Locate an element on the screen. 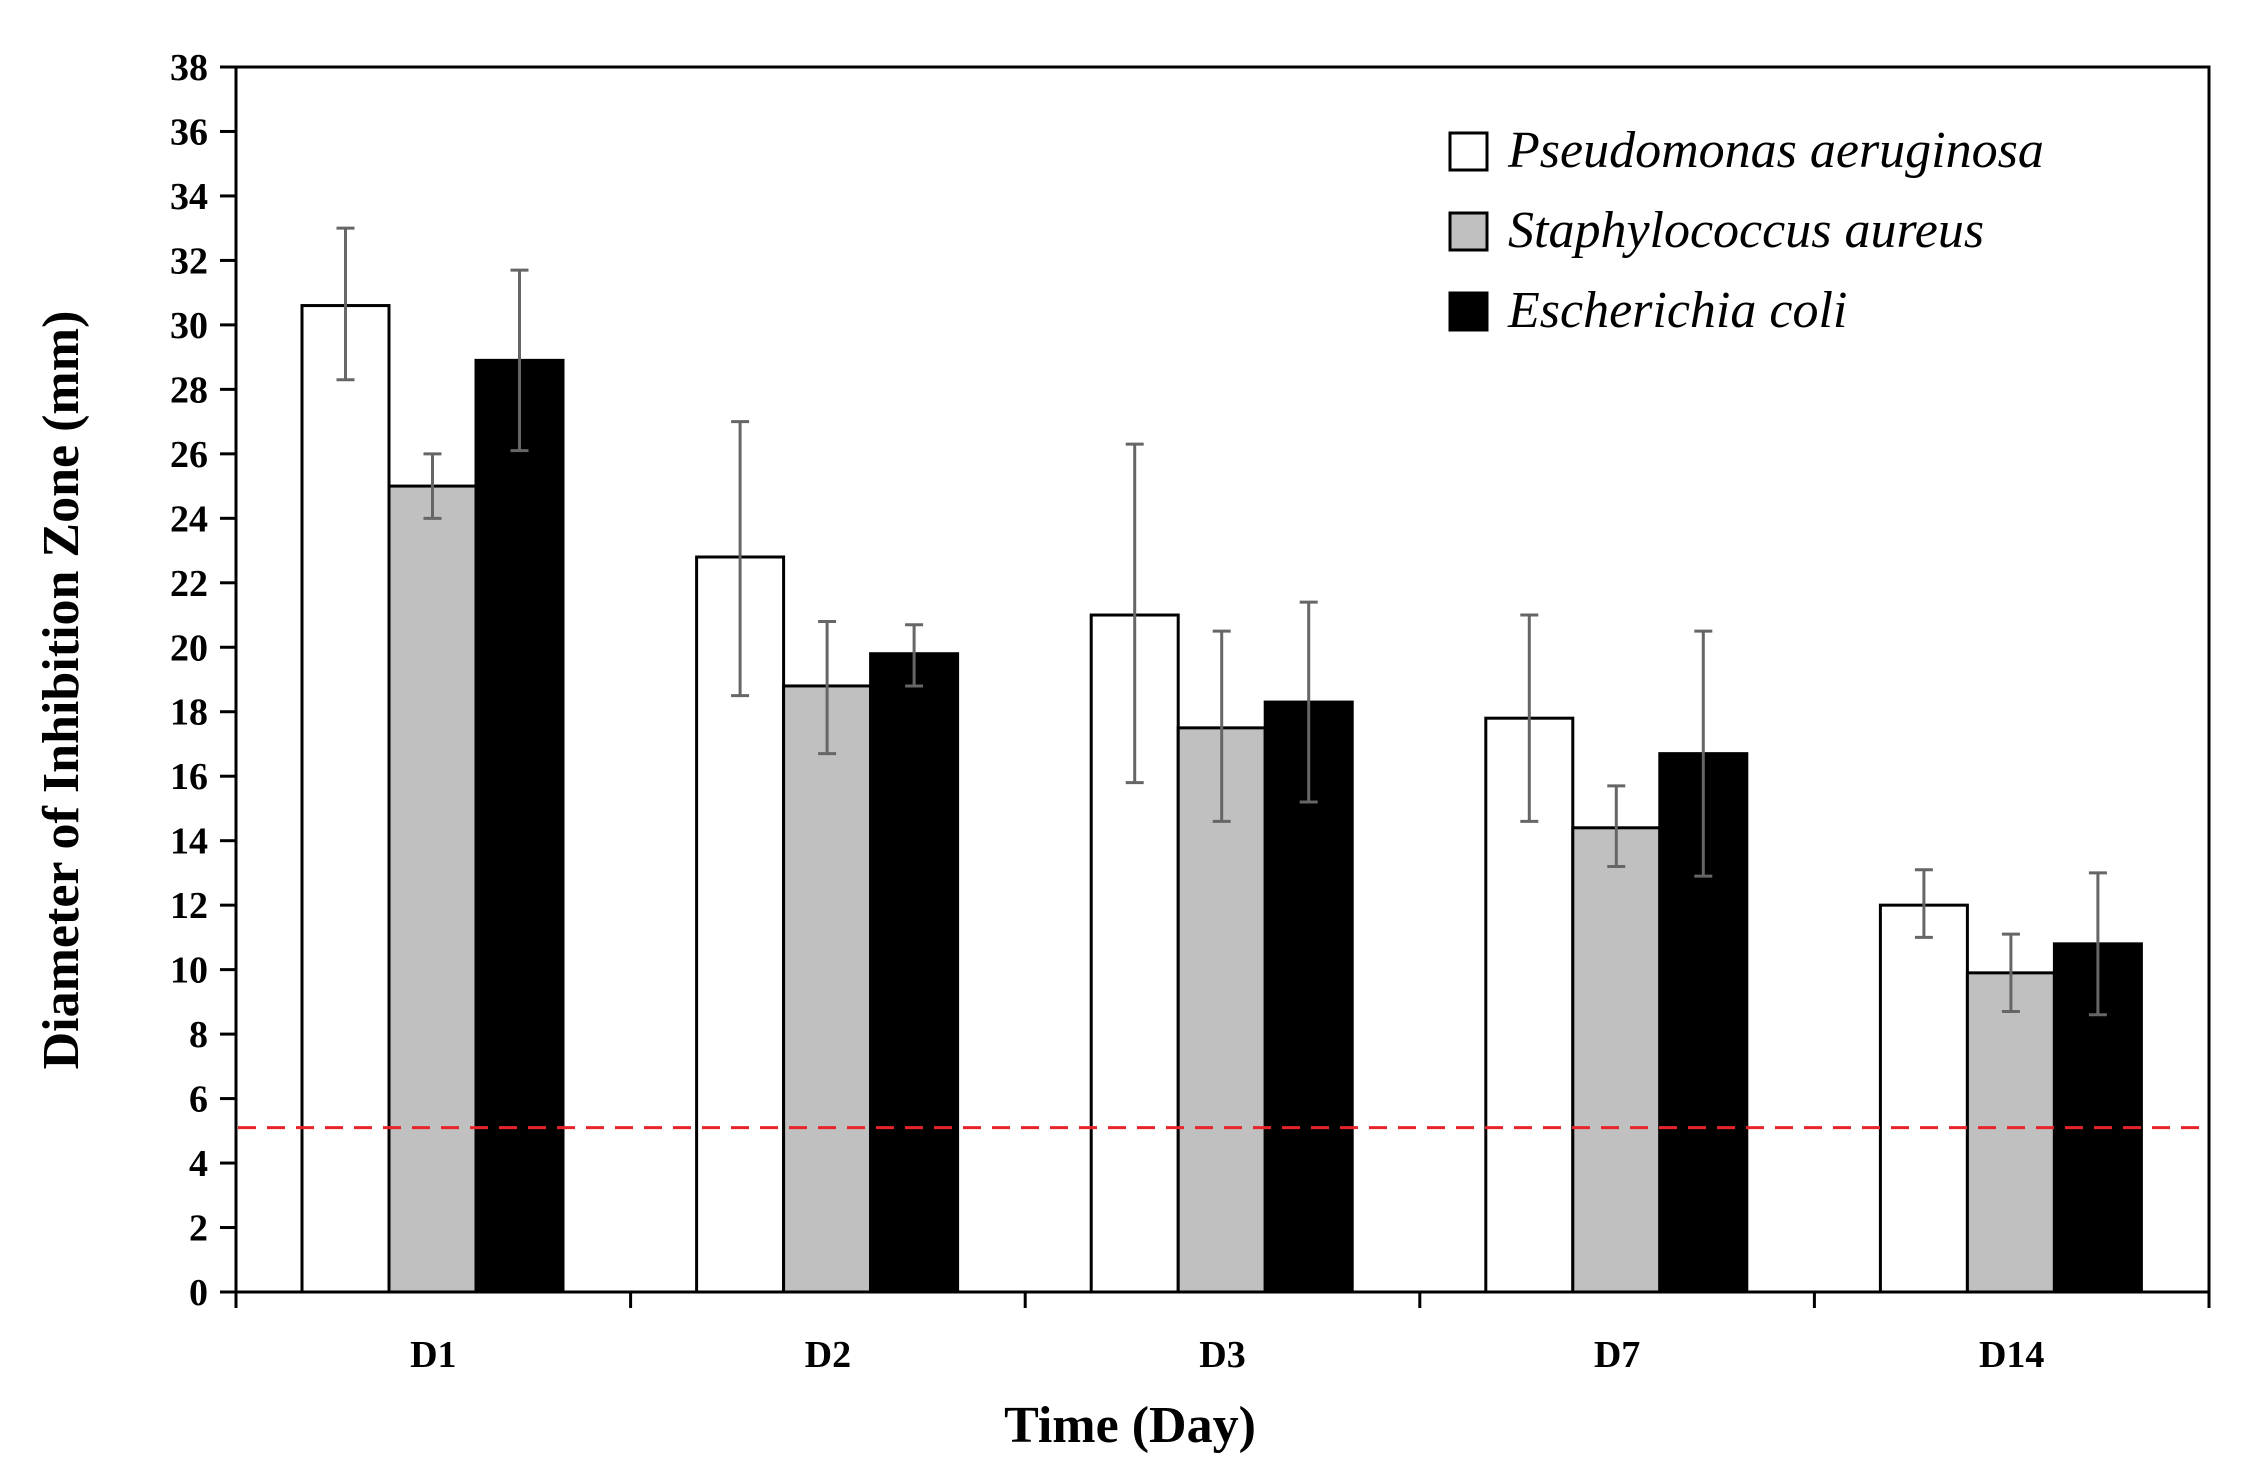 The height and width of the screenshot is (1468, 2244). legend-label: Pseudomonas aeruginosa is located at coordinates (1775, 150).